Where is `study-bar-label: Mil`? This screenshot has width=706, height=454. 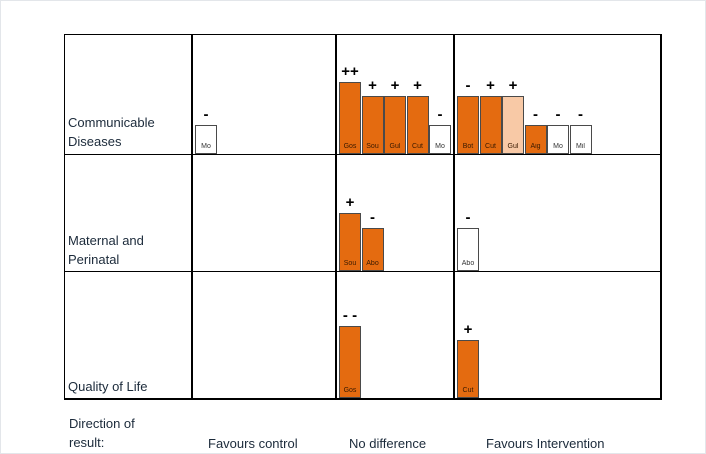 study-bar-label: Mil is located at coordinates (580, 146).